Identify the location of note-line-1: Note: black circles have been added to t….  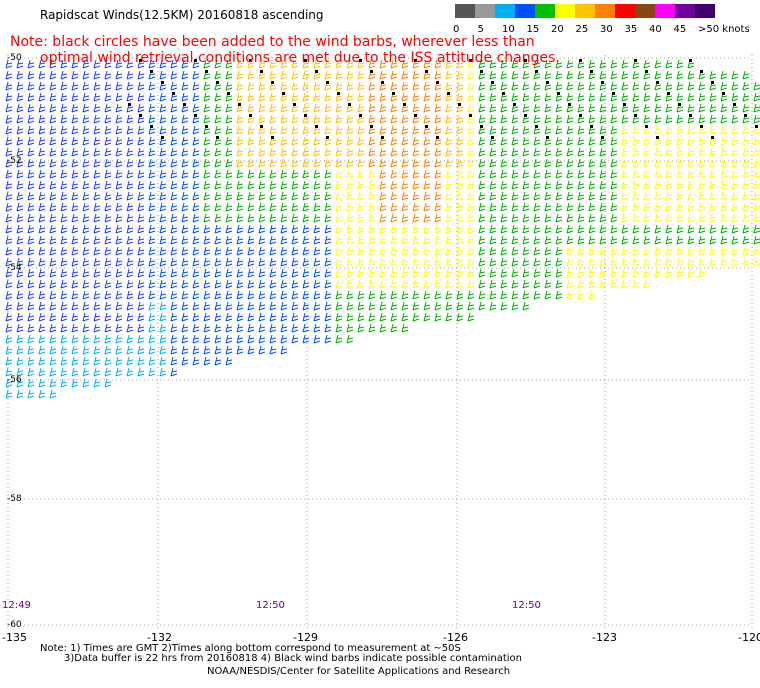
(272, 42).